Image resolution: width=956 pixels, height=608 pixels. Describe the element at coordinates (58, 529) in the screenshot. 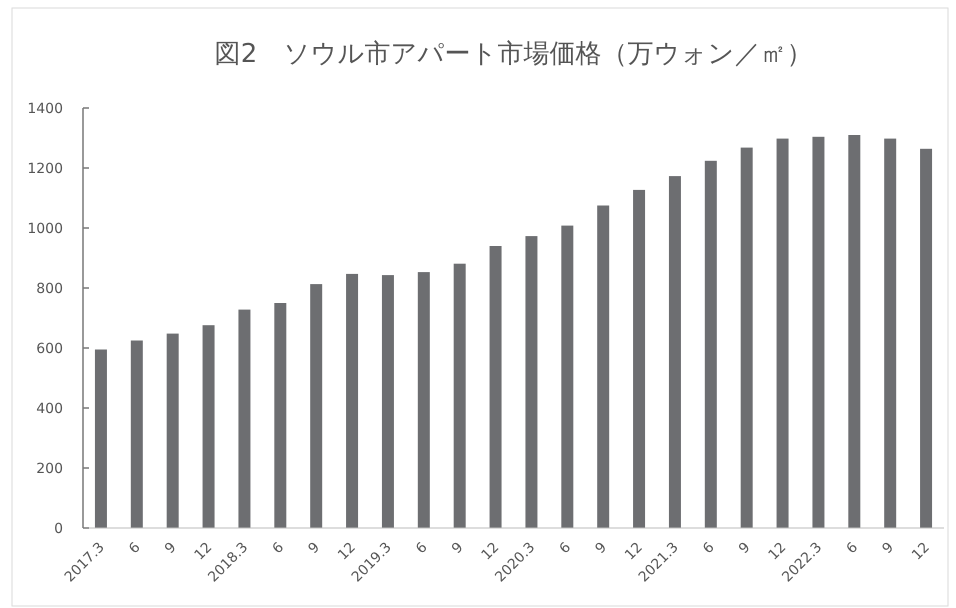

I see `y-tick-label: 0` at that location.